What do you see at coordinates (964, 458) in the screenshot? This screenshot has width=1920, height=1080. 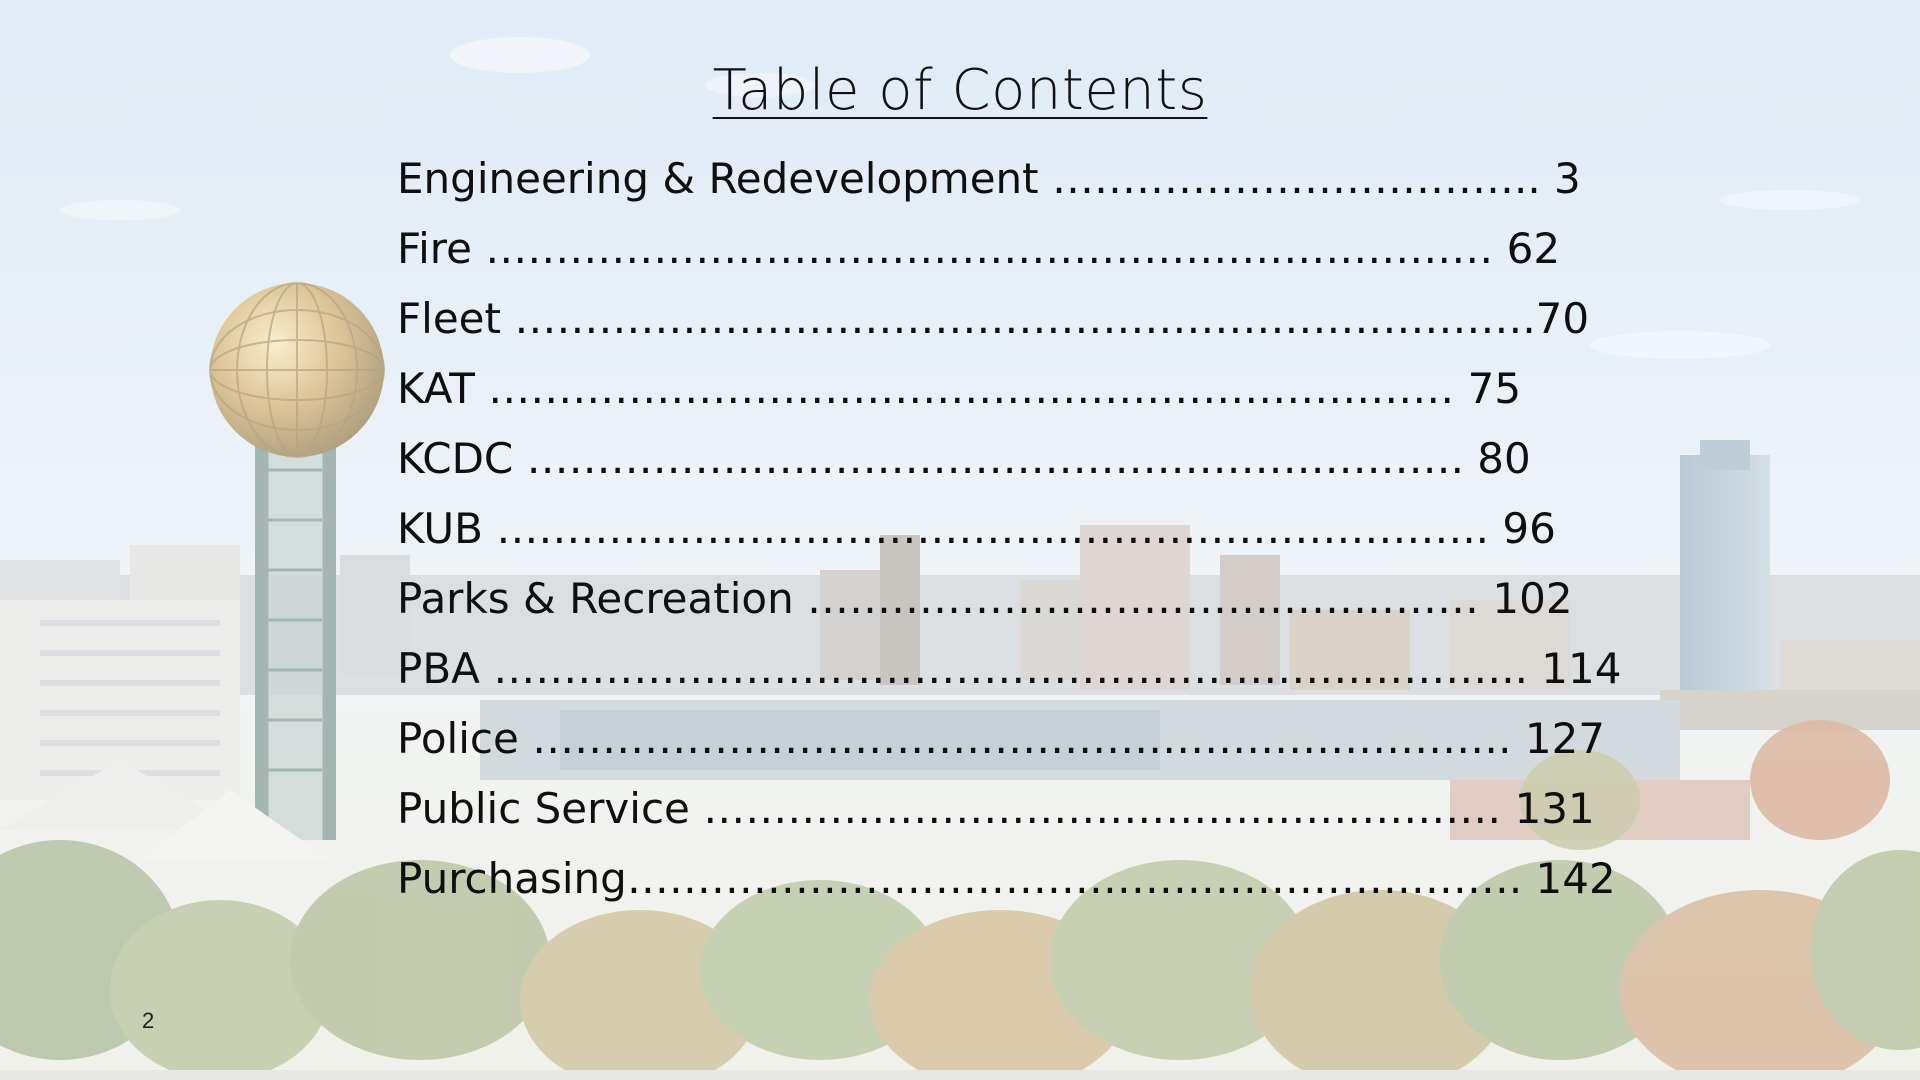 I see `toc-entry-kcdc: KCDC …………………………………………………………. 80` at bounding box center [964, 458].